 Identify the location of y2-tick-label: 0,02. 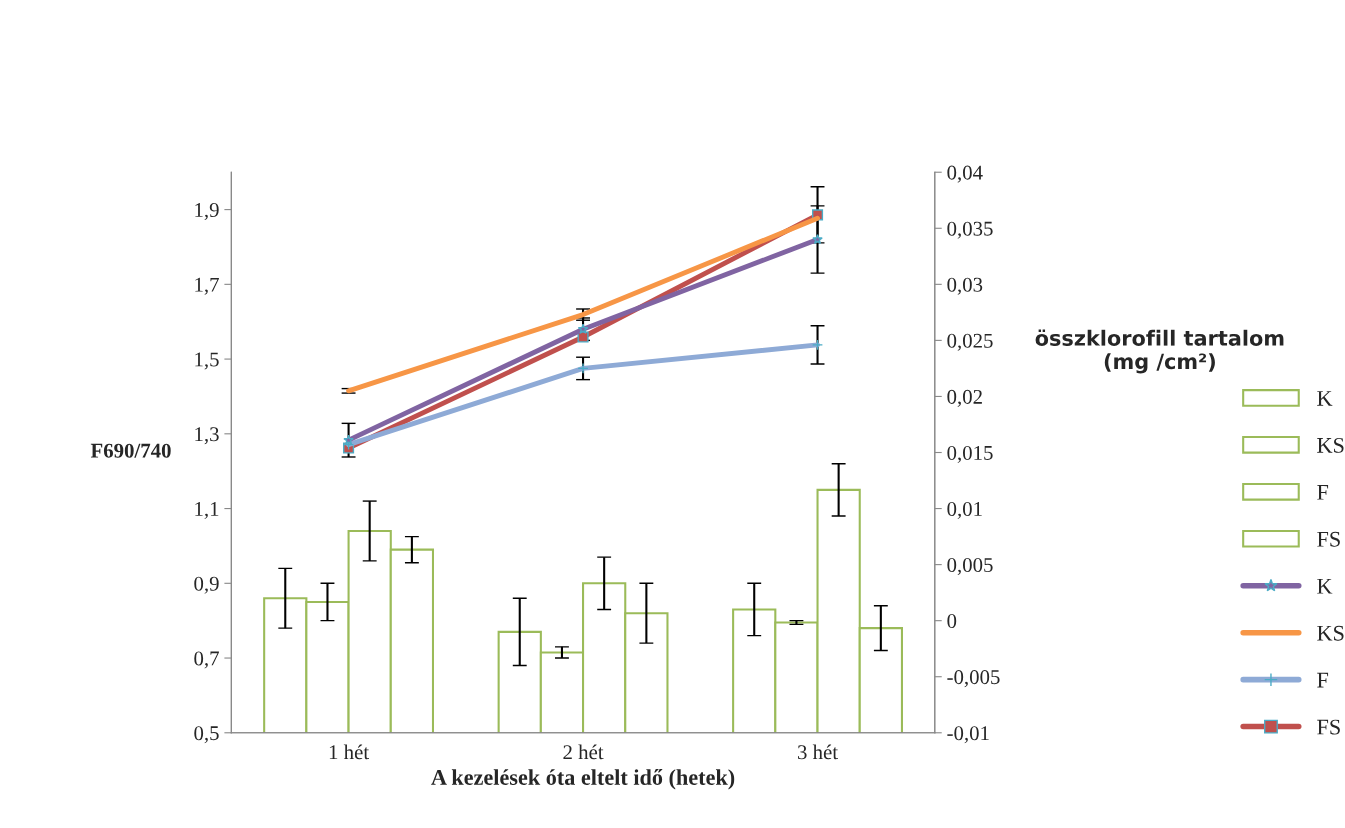
(964, 398).